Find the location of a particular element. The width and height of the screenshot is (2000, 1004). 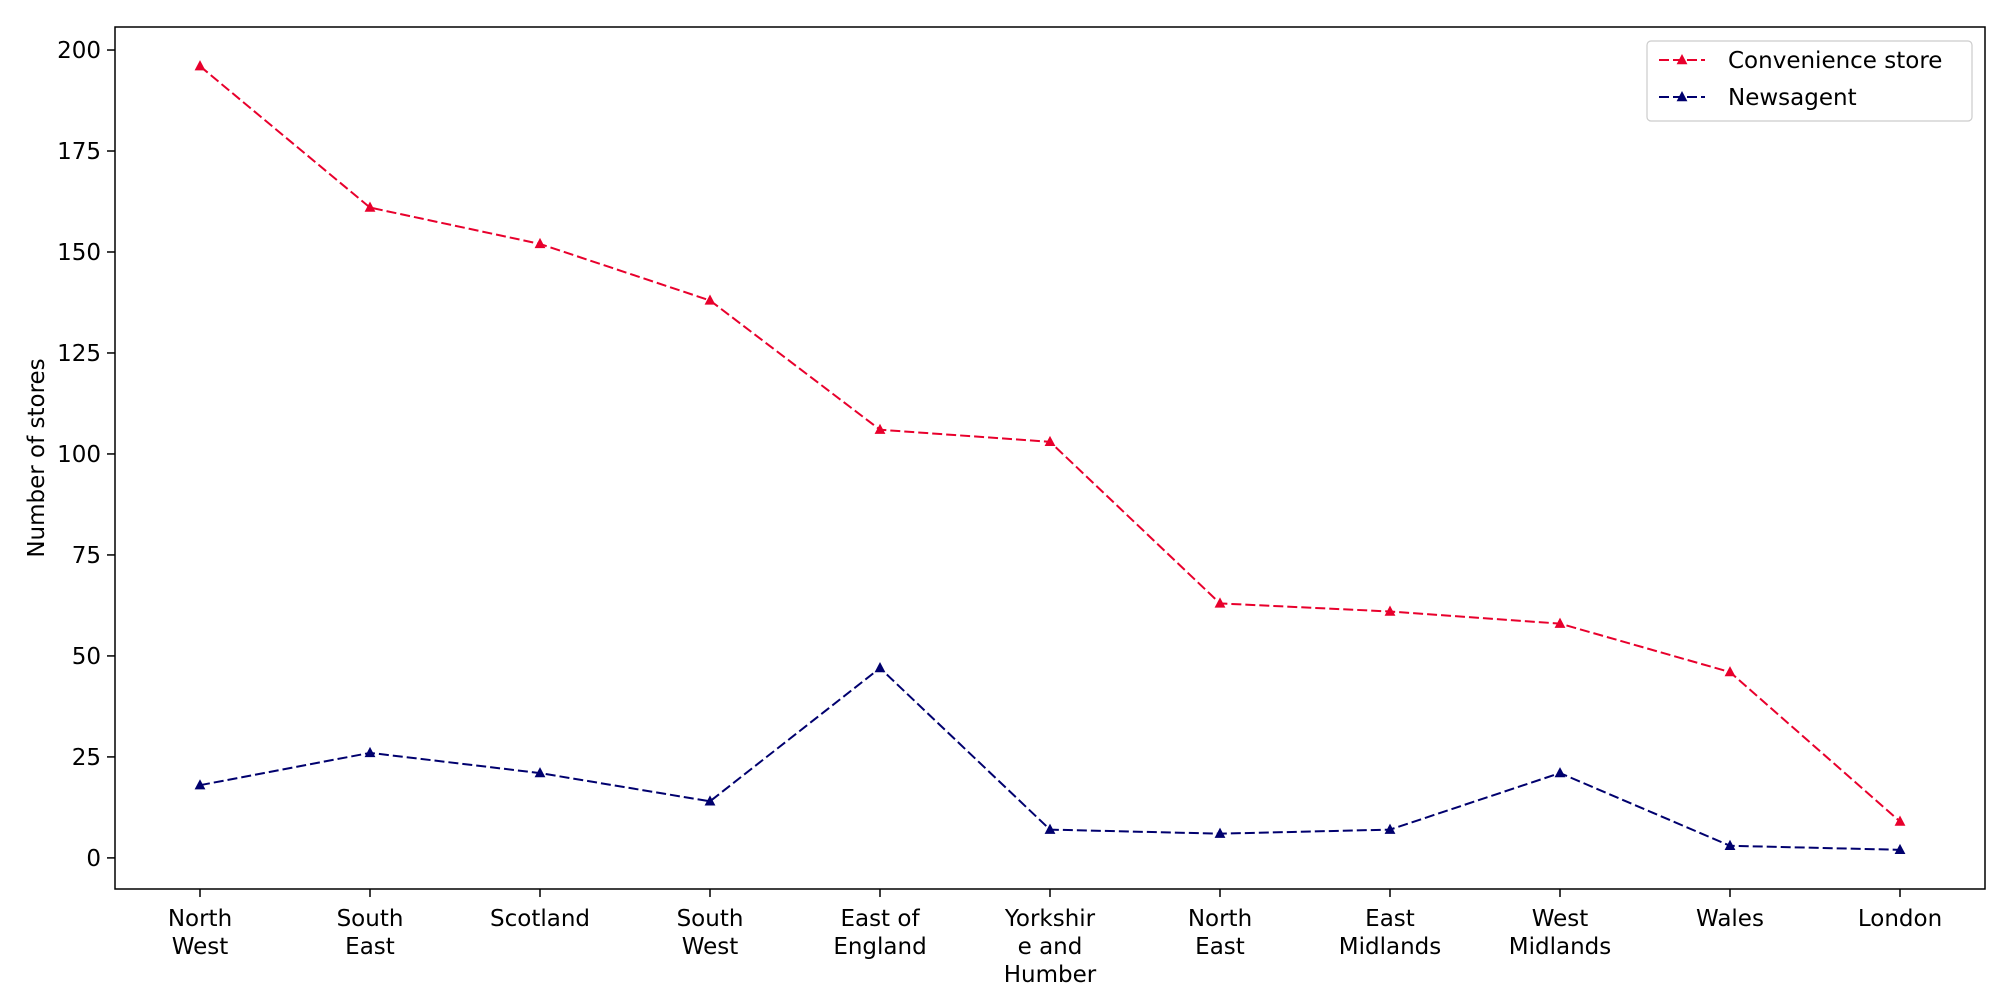

x-tick-label: Yorkshir e and Humber is located at coordinates (1050, 947).